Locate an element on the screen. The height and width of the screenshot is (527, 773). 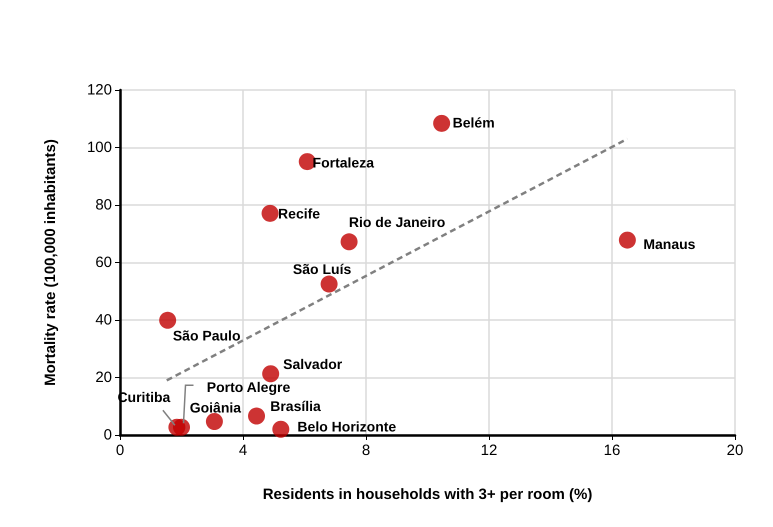
x-tick-label: 12 is located at coordinates (489, 450).